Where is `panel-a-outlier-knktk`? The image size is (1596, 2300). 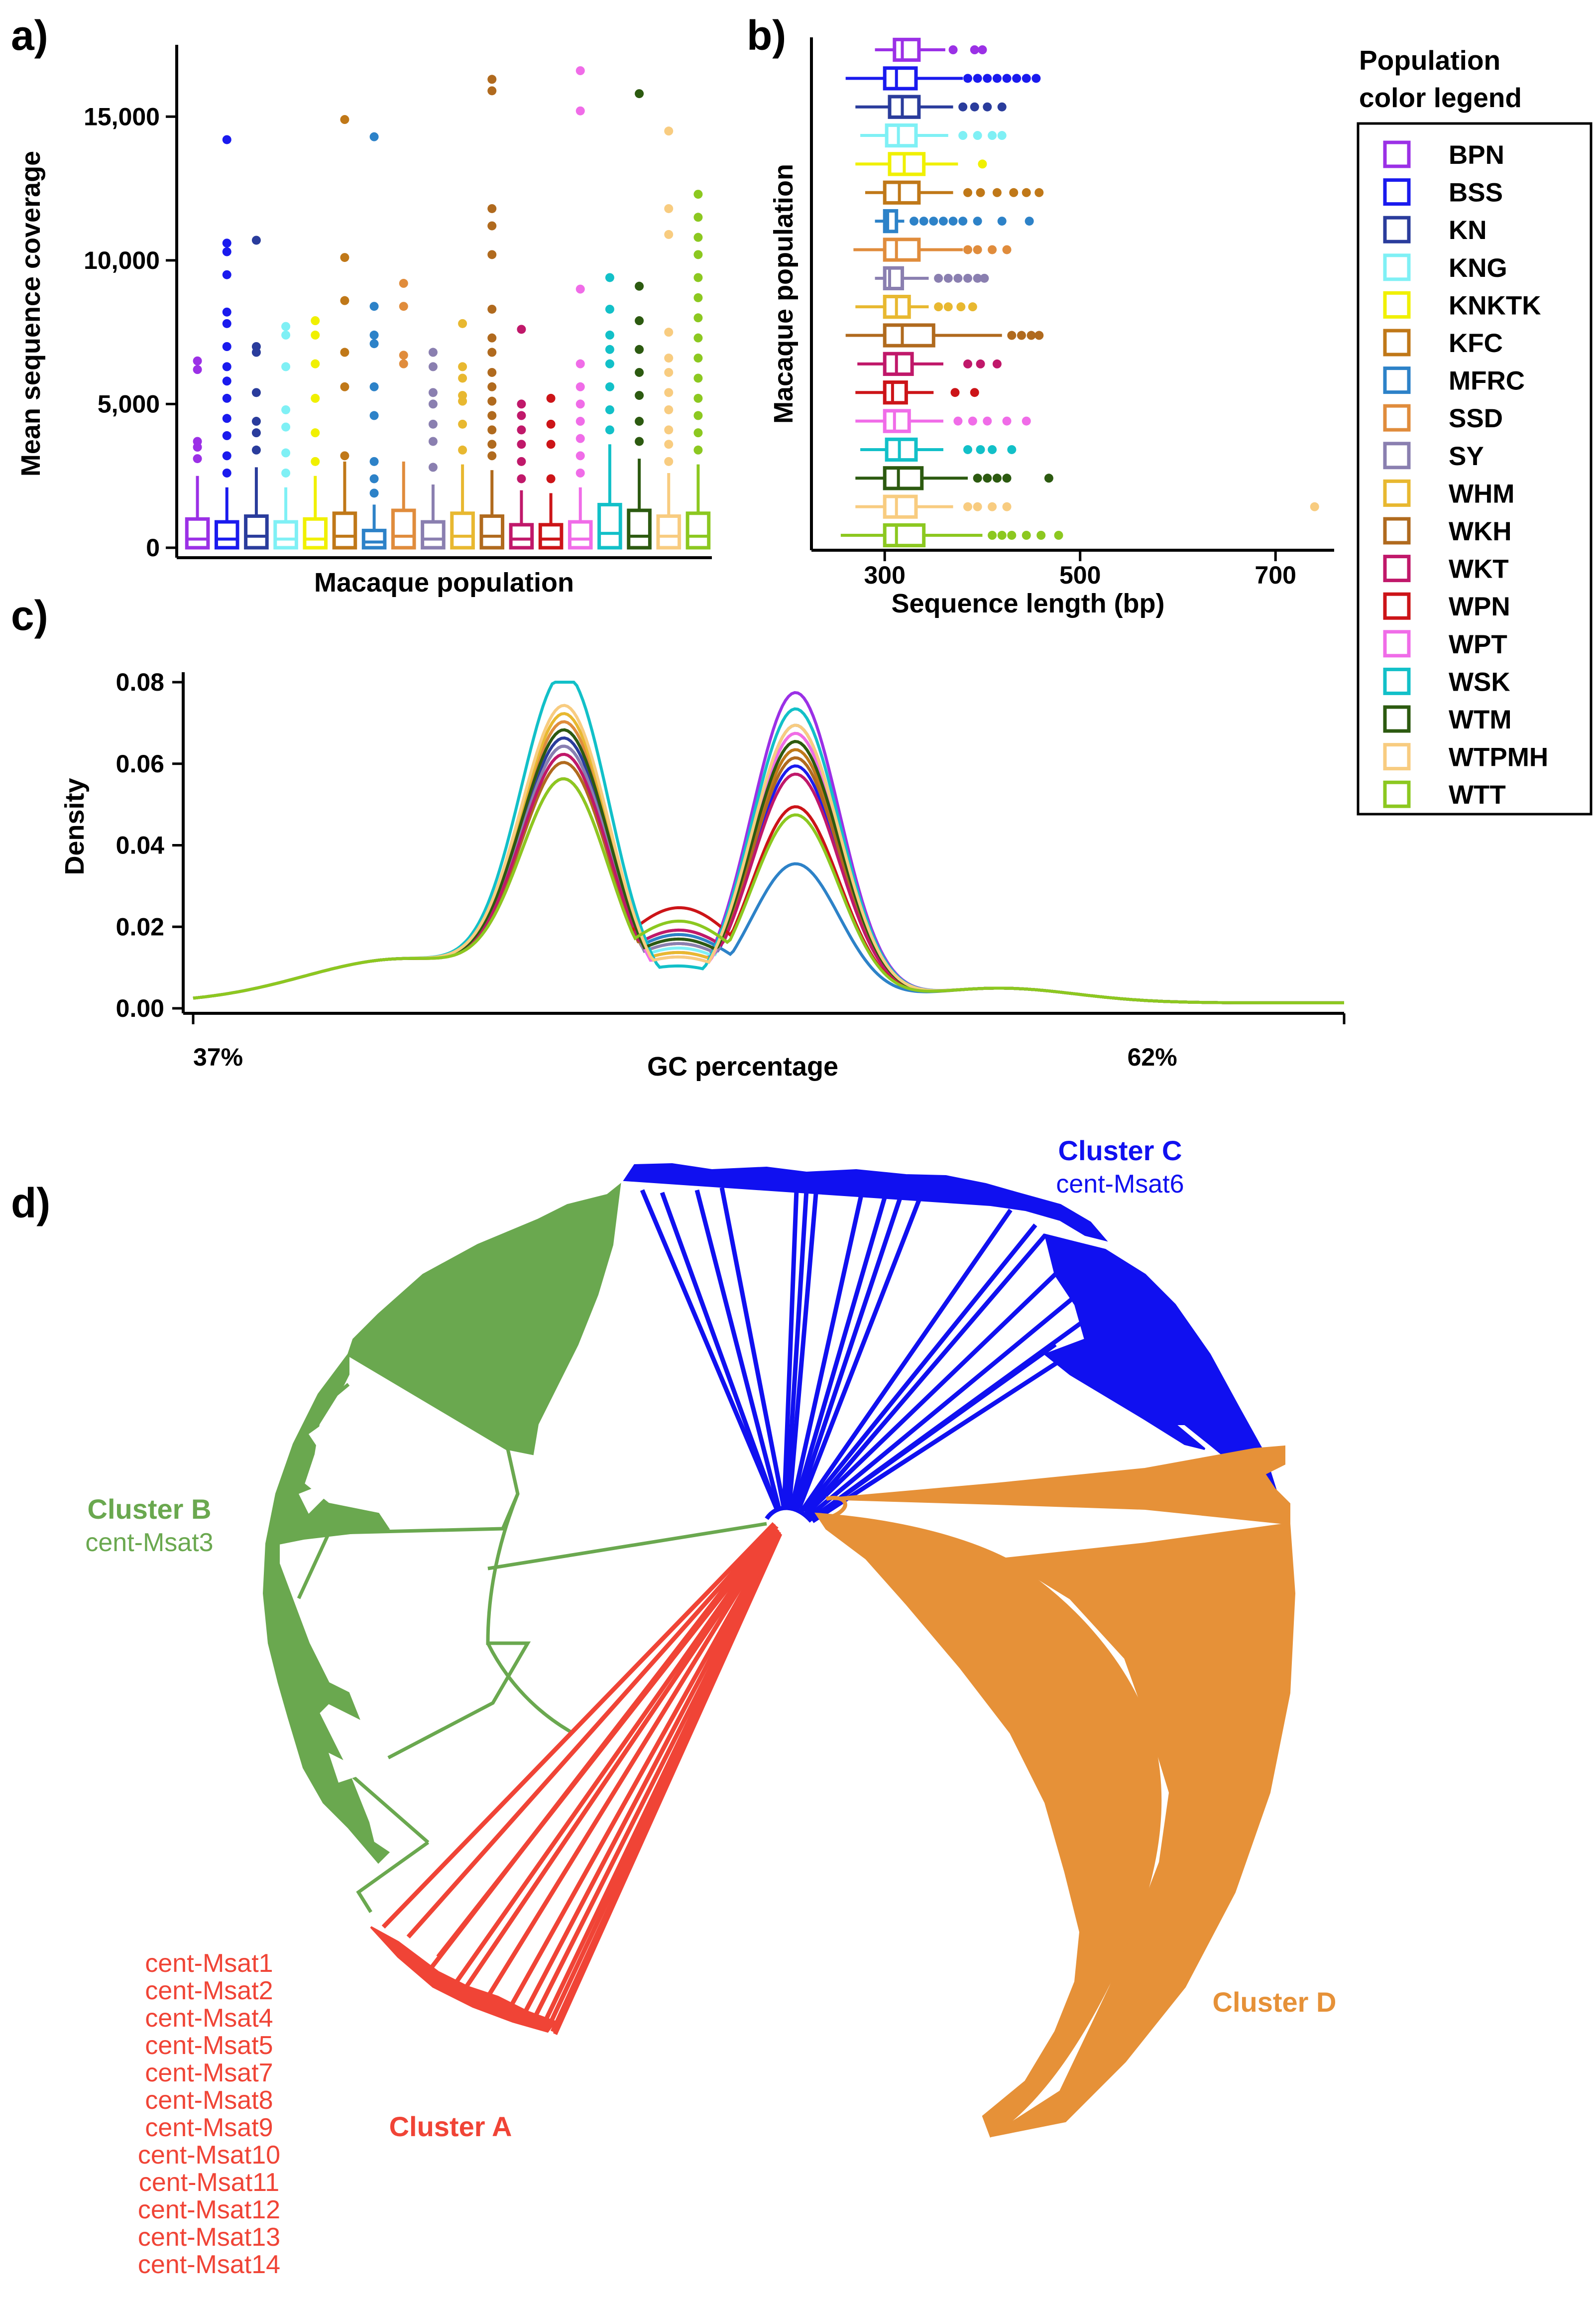 panel-a-outlier-knktk is located at coordinates (315, 461).